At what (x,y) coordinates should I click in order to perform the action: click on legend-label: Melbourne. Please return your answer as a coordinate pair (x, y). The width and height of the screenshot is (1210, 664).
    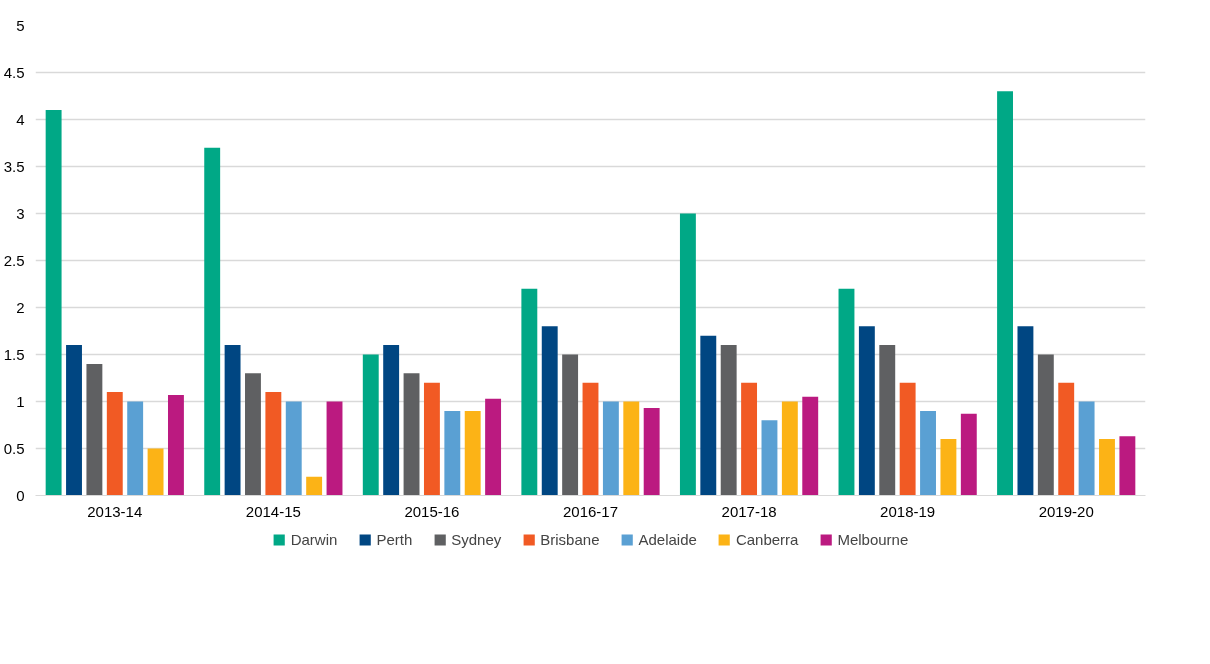
    Looking at the image, I should click on (873, 539).